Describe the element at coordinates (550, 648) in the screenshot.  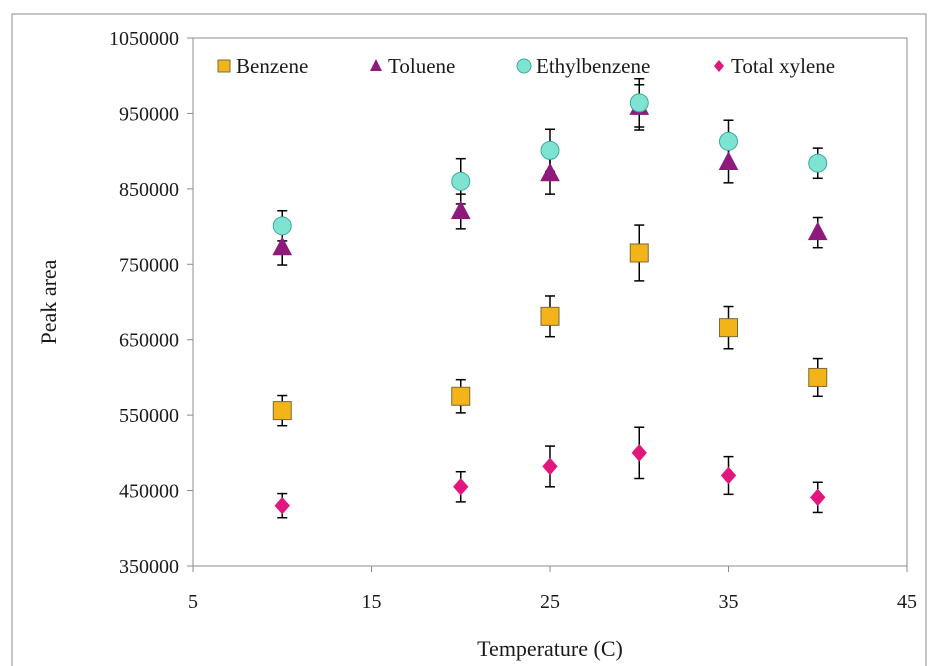
I see `x-axis-label: Temperature (C)` at that location.